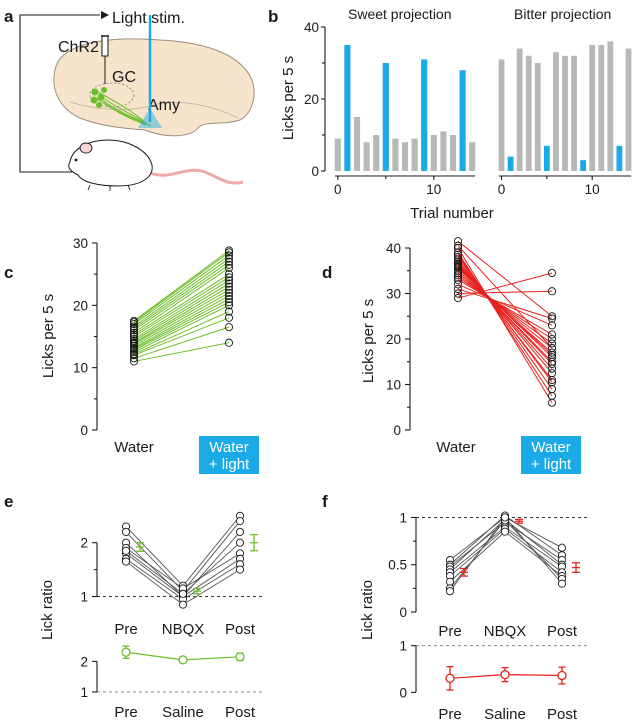 Image resolution: width=640 pixels, height=721 pixels. What do you see at coordinates (59, 93) in the screenshot?
I see `feedback-wire` at bounding box center [59, 93].